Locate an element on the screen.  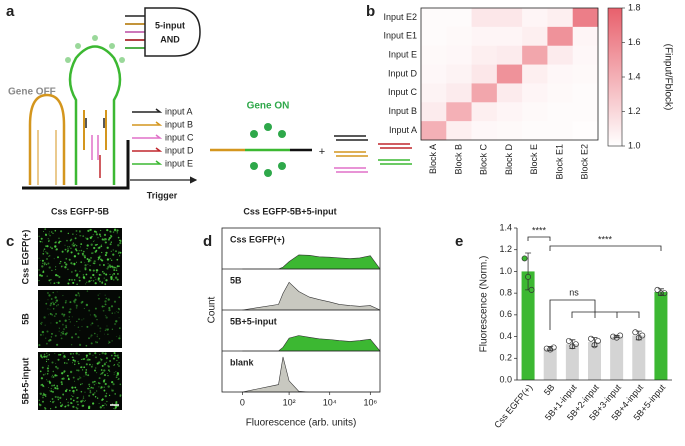
significance: ns is located at coordinates (574, 292).